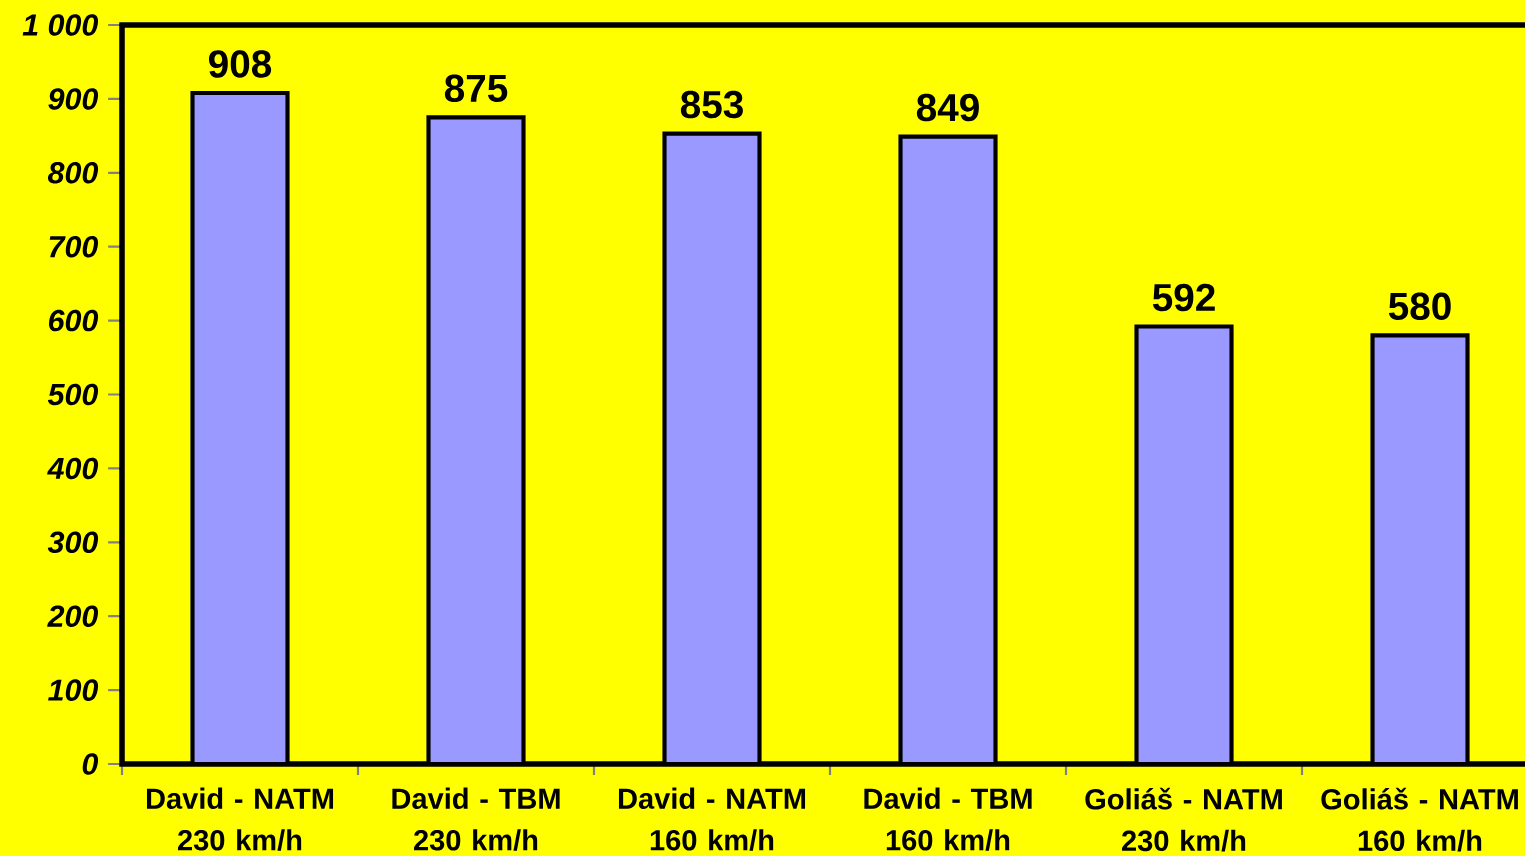 The width and height of the screenshot is (1525, 856). I want to click on x-tick-label: David - NATM 160 km/h, so click(712, 819).